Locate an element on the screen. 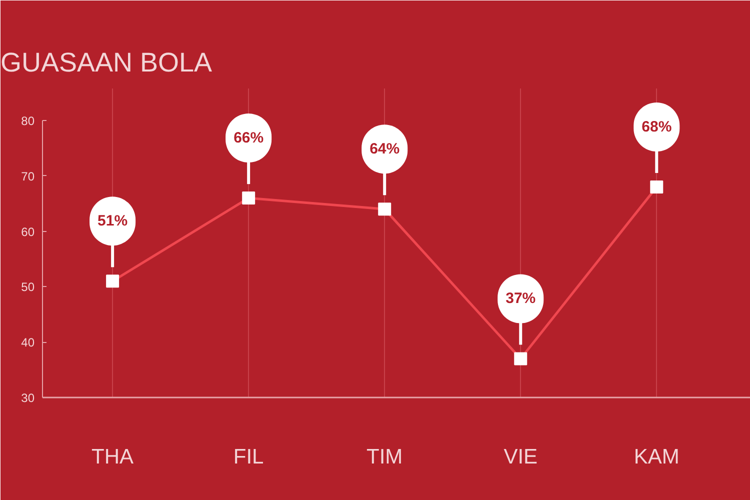  x-tick-label: VIE is located at coordinates (521, 457).